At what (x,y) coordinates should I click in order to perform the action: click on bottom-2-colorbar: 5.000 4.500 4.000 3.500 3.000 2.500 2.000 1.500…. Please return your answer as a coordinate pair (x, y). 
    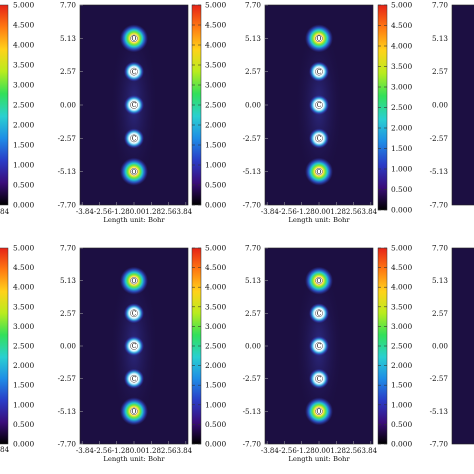
    Looking at the image, I should click on (394, 346).